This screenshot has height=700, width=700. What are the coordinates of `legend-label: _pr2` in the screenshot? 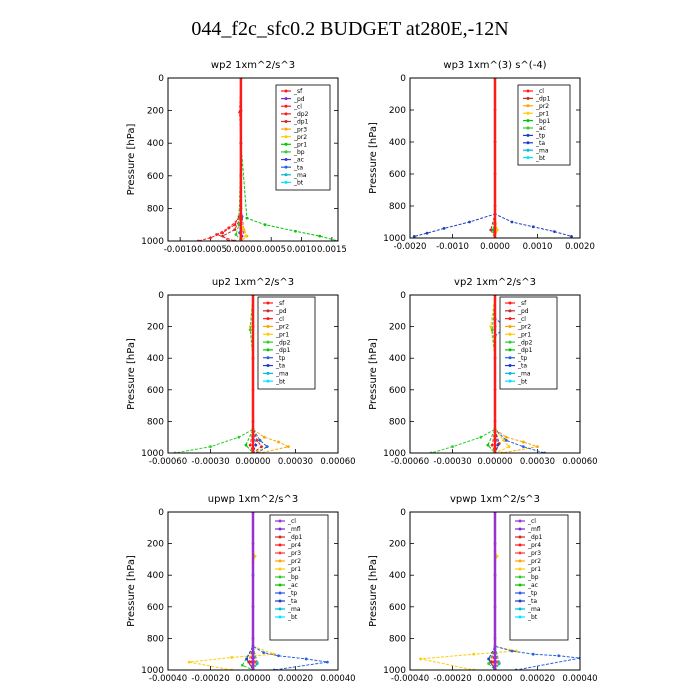 It's located at (294, 561).